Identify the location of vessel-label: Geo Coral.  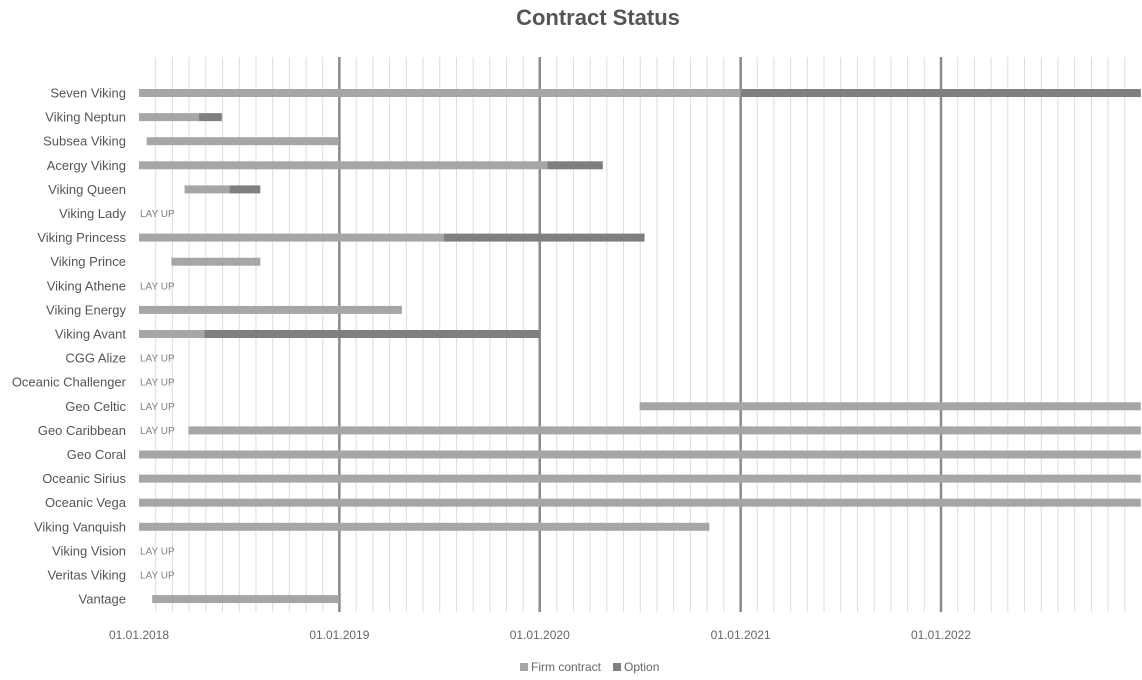
(96, 454).